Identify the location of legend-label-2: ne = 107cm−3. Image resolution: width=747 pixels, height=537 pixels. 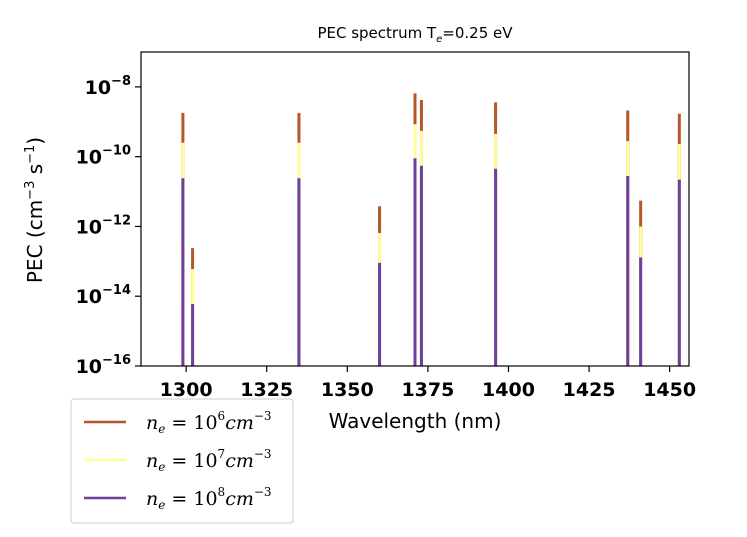
(209, 460).